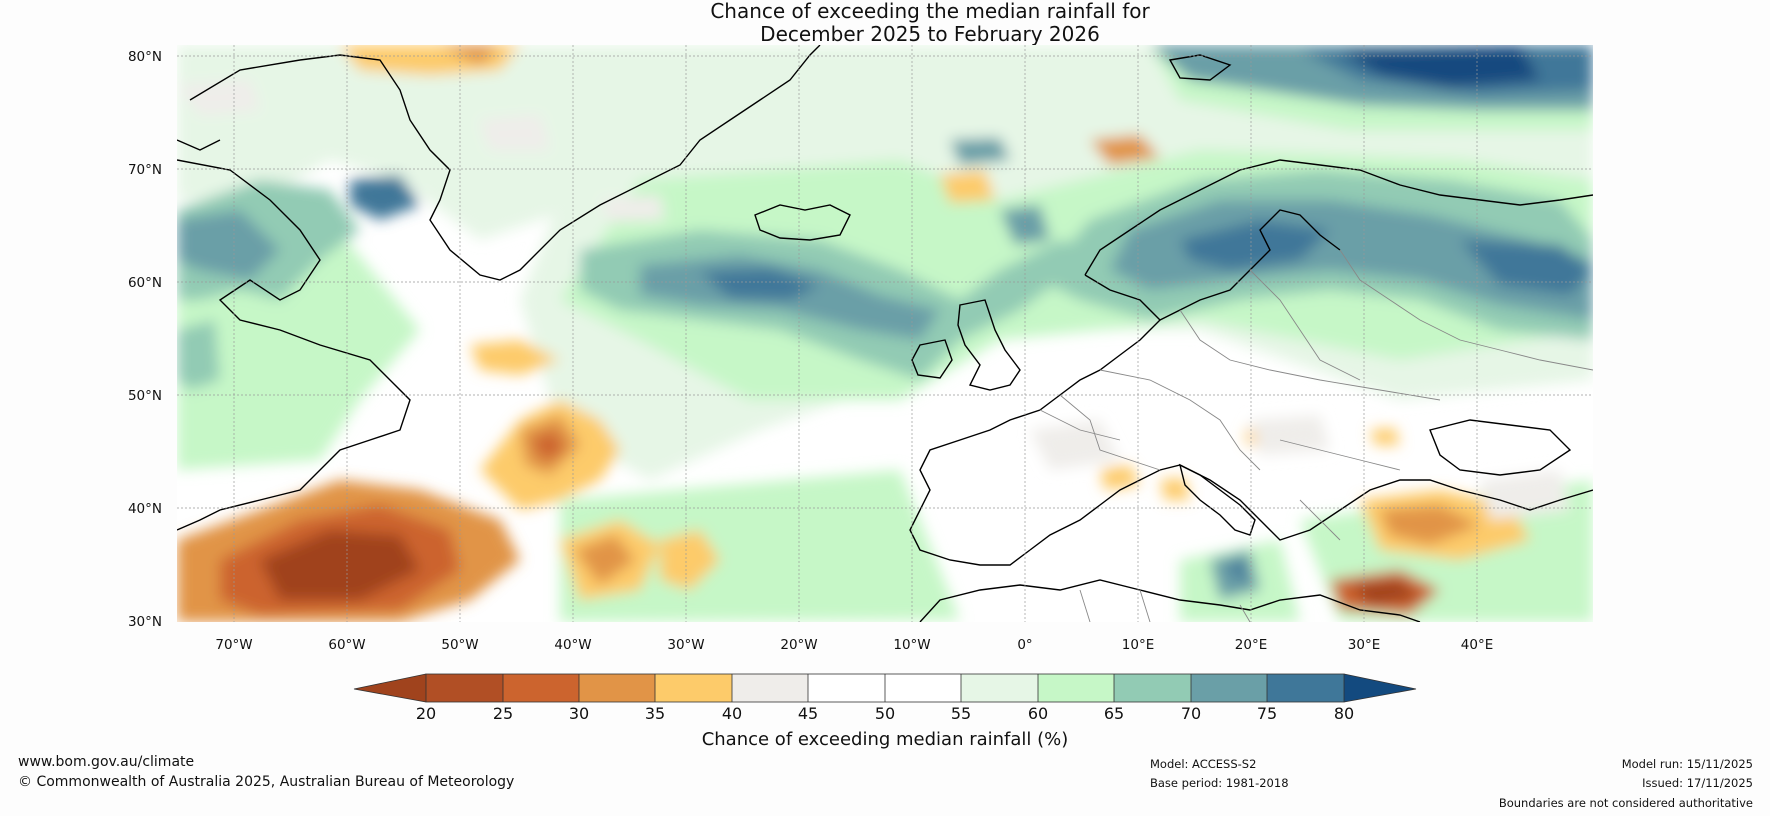 The height and width of the screenshot is (816, 1770). I want to click on colorbar-tick: 20, so click(426, 713).